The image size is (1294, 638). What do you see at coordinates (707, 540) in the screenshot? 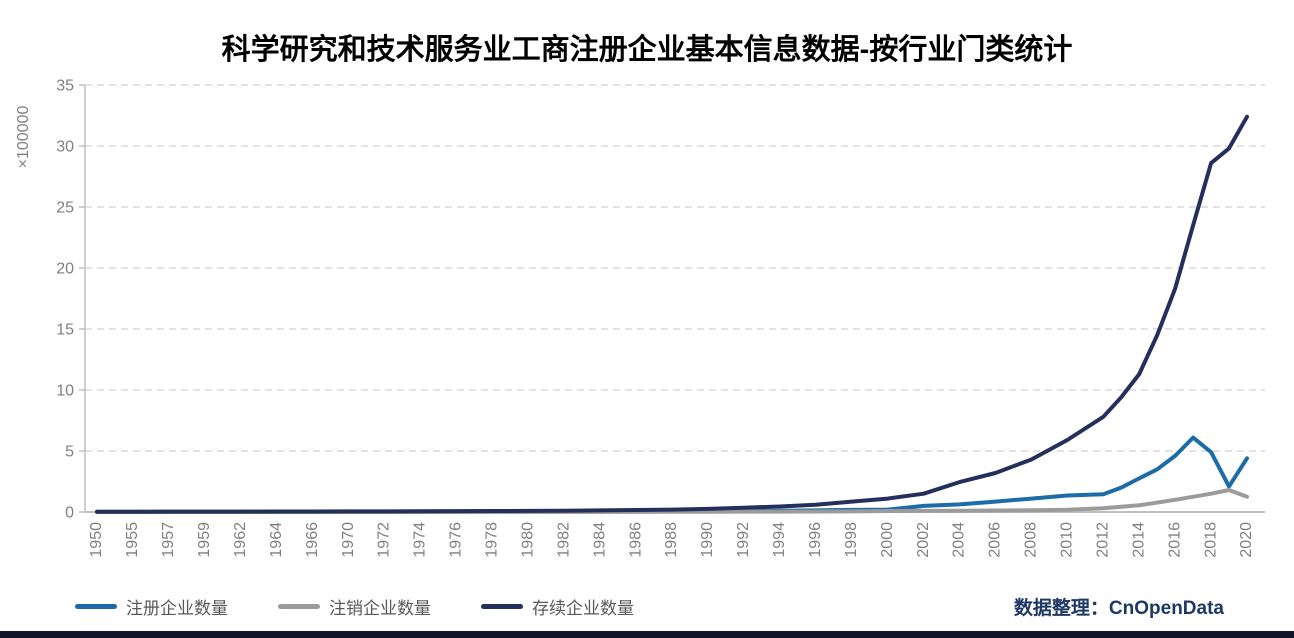
I see `svg-text: 1990` at bounding box center [707, 540].